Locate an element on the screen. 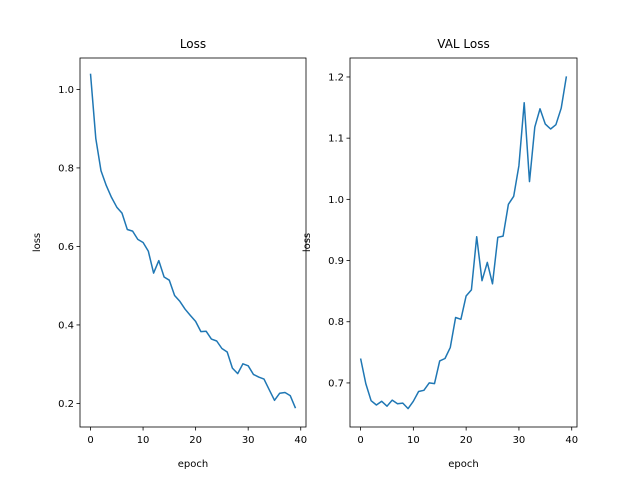 The image size is (640, 480). y-tick-label: 0.2 is located at coordinates (66, 404).